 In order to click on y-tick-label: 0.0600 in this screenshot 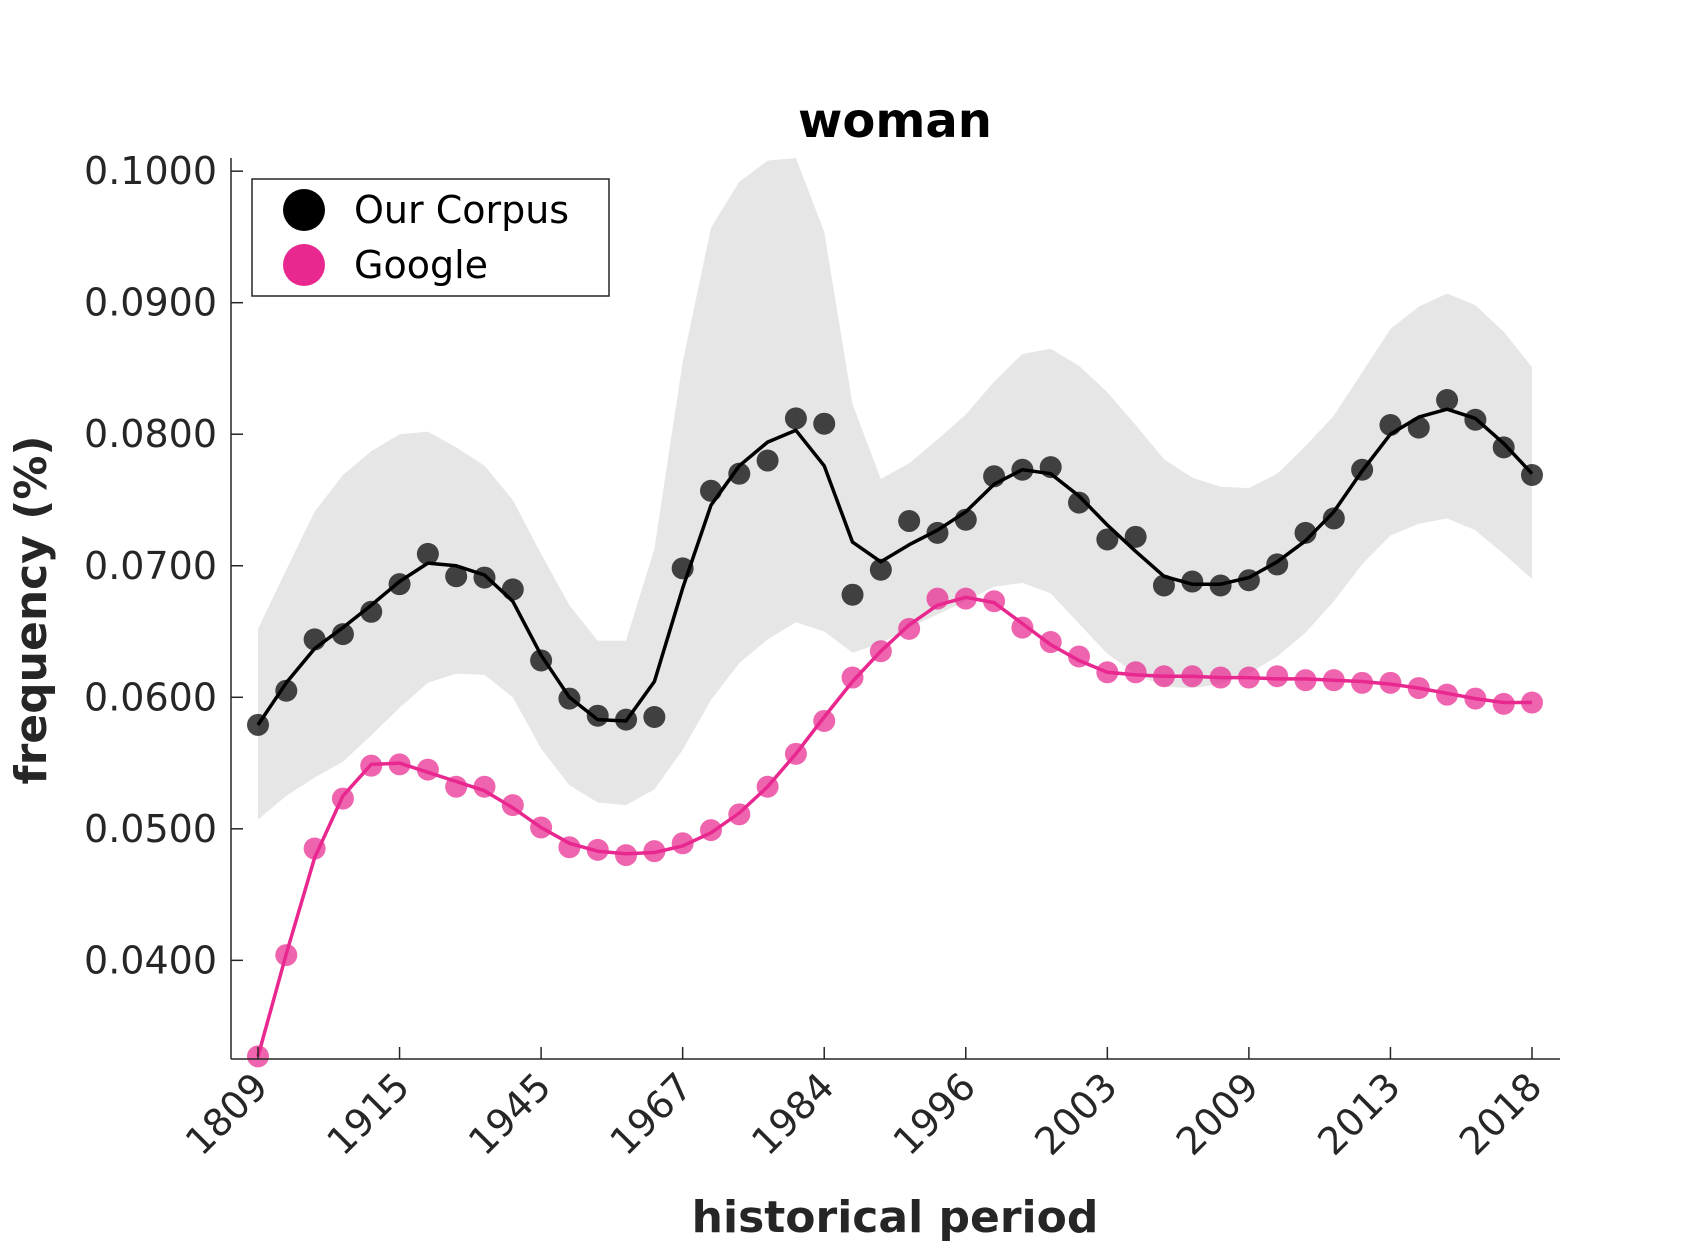, I will do `click(150, 697)`.